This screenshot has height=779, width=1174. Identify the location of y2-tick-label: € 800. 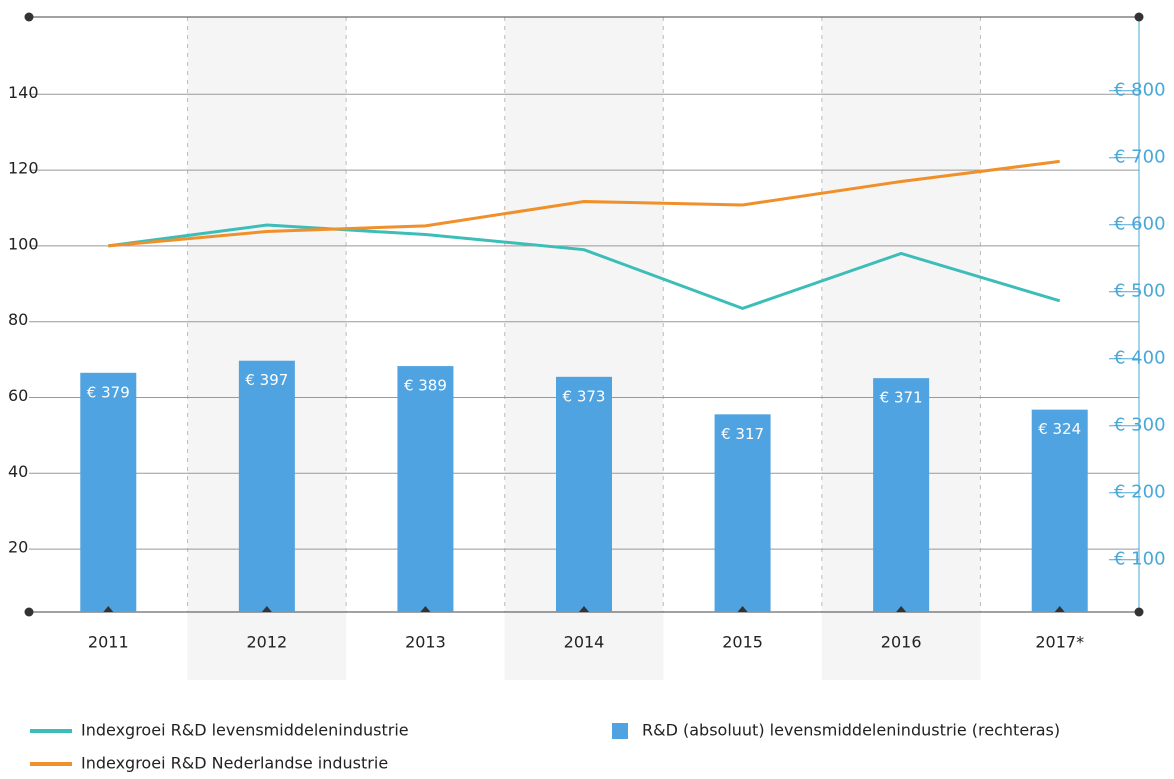
(1140, 90).